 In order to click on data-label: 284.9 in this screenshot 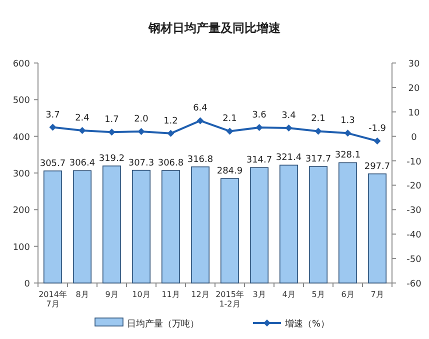, I will do `click(229, 171)`.